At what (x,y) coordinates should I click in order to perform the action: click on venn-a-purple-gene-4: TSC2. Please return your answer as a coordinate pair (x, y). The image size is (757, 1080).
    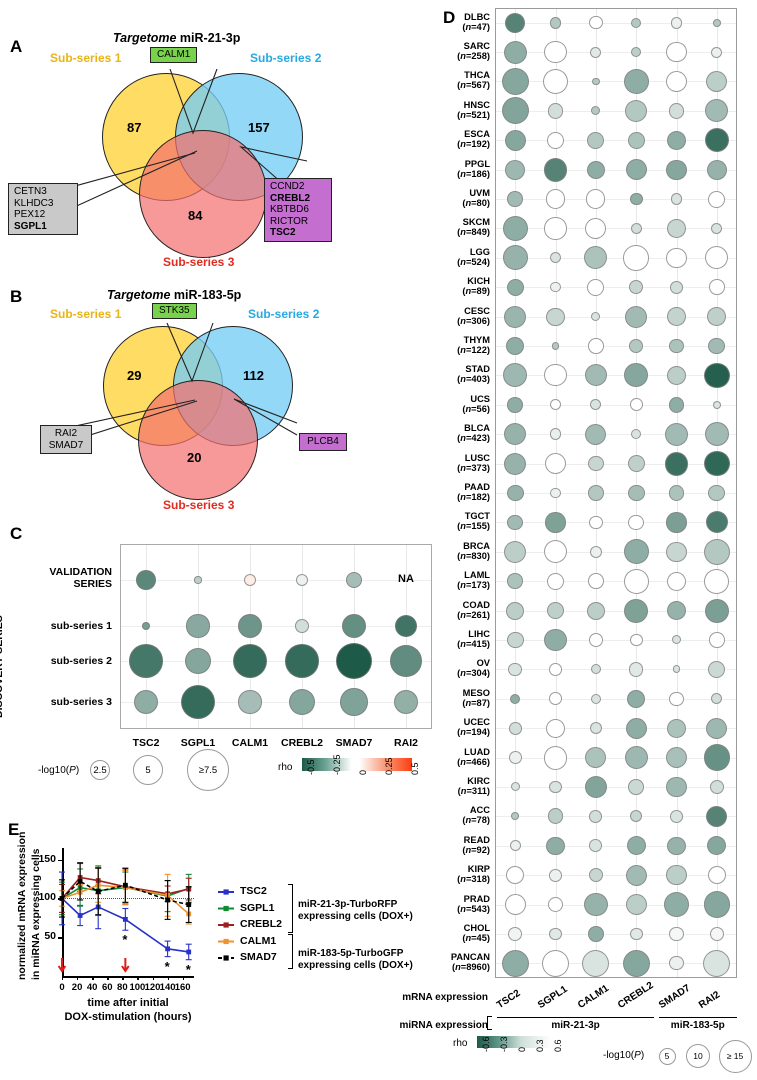
    Looking at the image, I should click on (283, 232).